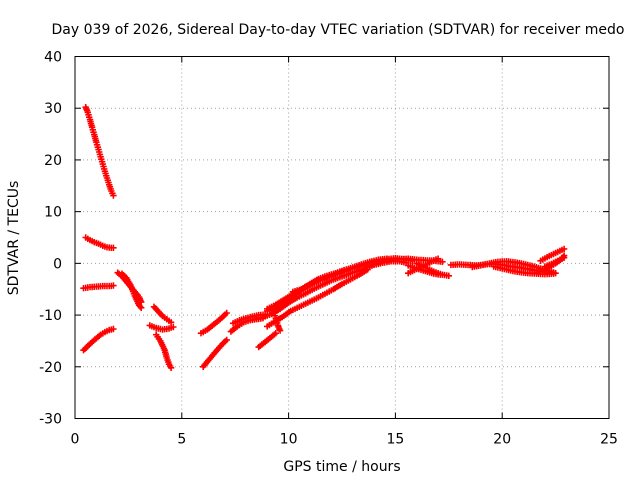 This screenshot has width=640, height=485. What do you see at coordinates (50, 316) in the screenshot?
I see `y-tick-label: -10` at bounding box center [50, 316].